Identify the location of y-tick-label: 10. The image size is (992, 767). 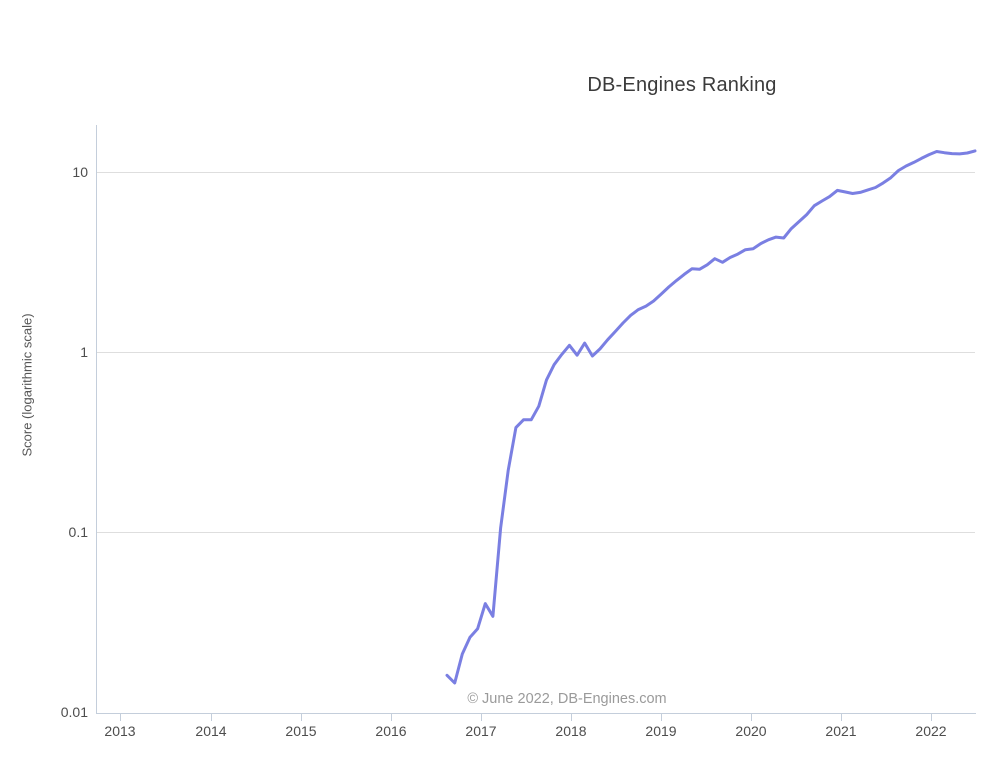
(80, 172).